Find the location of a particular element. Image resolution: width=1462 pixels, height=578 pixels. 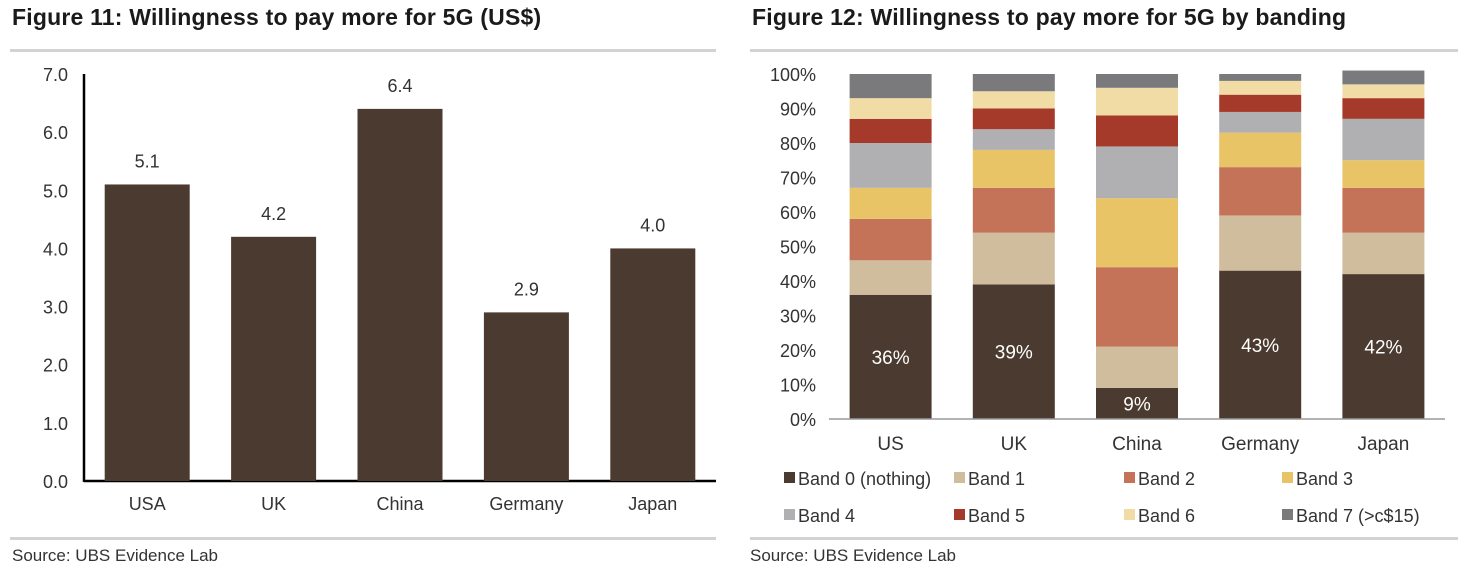

y-tick-label: 7.0 is located at coordinates (55, 75).